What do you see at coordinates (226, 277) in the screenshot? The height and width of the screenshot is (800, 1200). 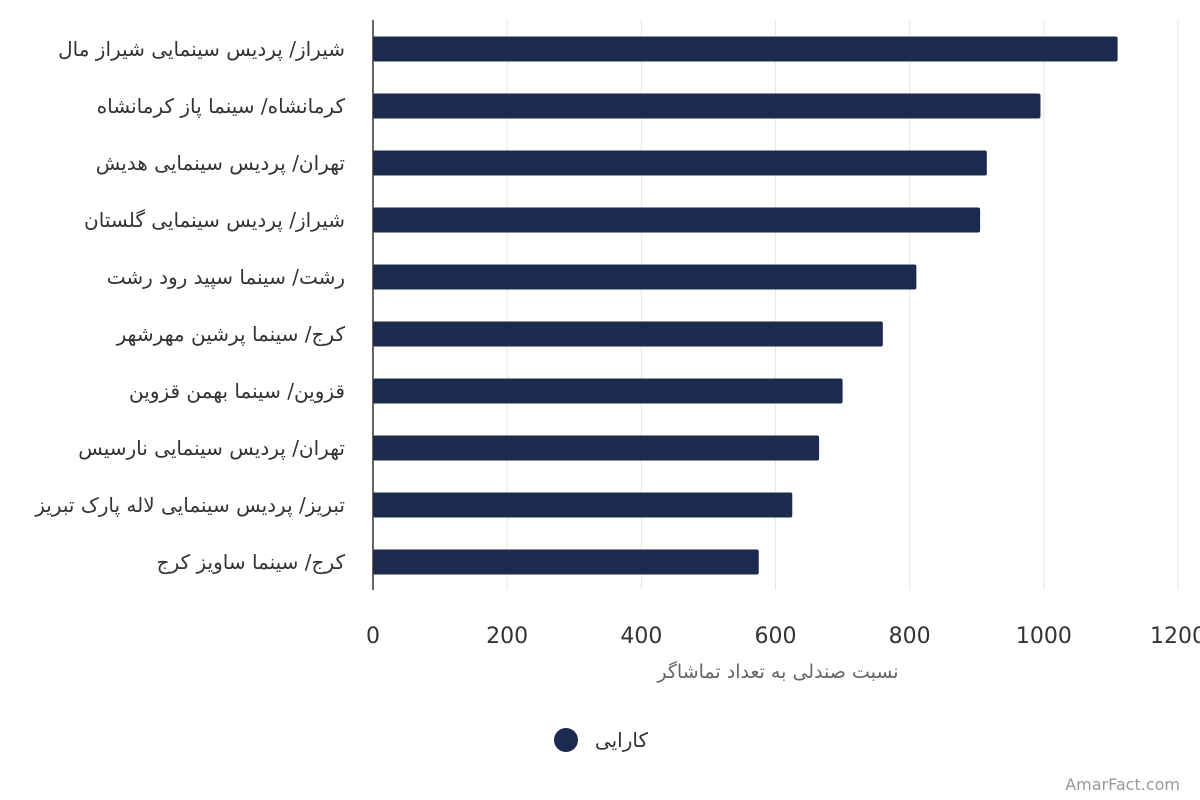 I see `category-label: رشت/ سینما سپید رود رشت` at bounding box center [226, 277].